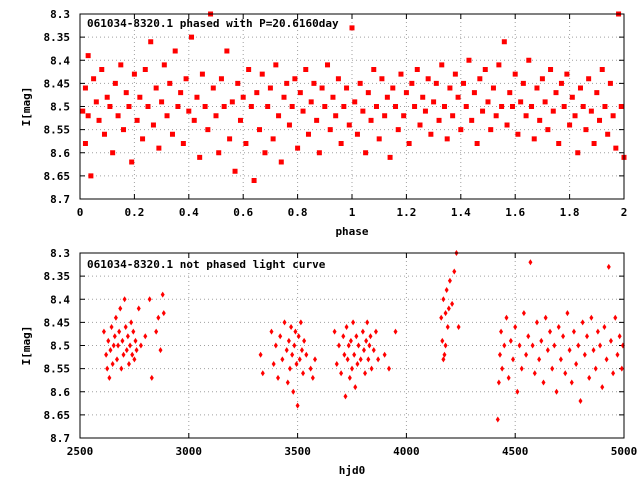 This screenshot has height=480, width=640. What do you see at coordinates (352, 212) in the screenshot?
I see `x-tick-label: 1` at bounding box center [352, 212].